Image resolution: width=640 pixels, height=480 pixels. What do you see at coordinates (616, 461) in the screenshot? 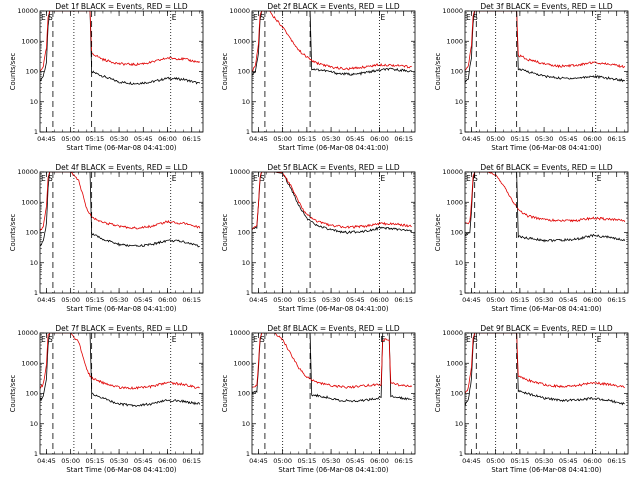
I see `x-tick-label: 06:15` at bounding box center [616, 461].